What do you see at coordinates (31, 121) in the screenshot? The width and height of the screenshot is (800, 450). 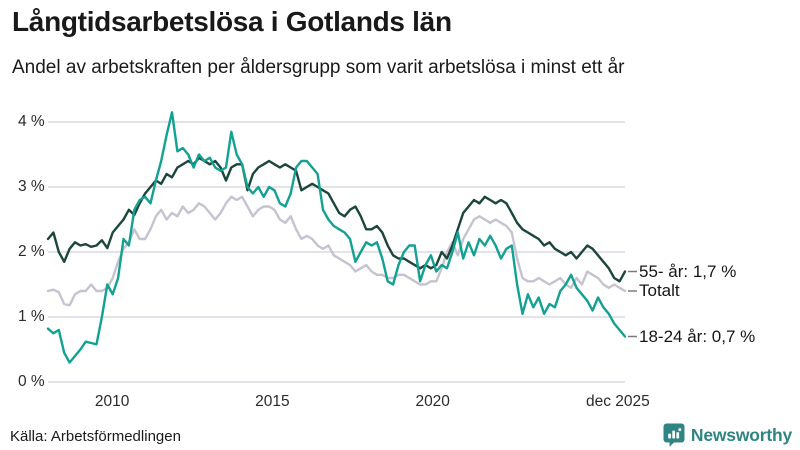 I see `y-axis-tick-4: 4 %` at bounding box center [31, 121].